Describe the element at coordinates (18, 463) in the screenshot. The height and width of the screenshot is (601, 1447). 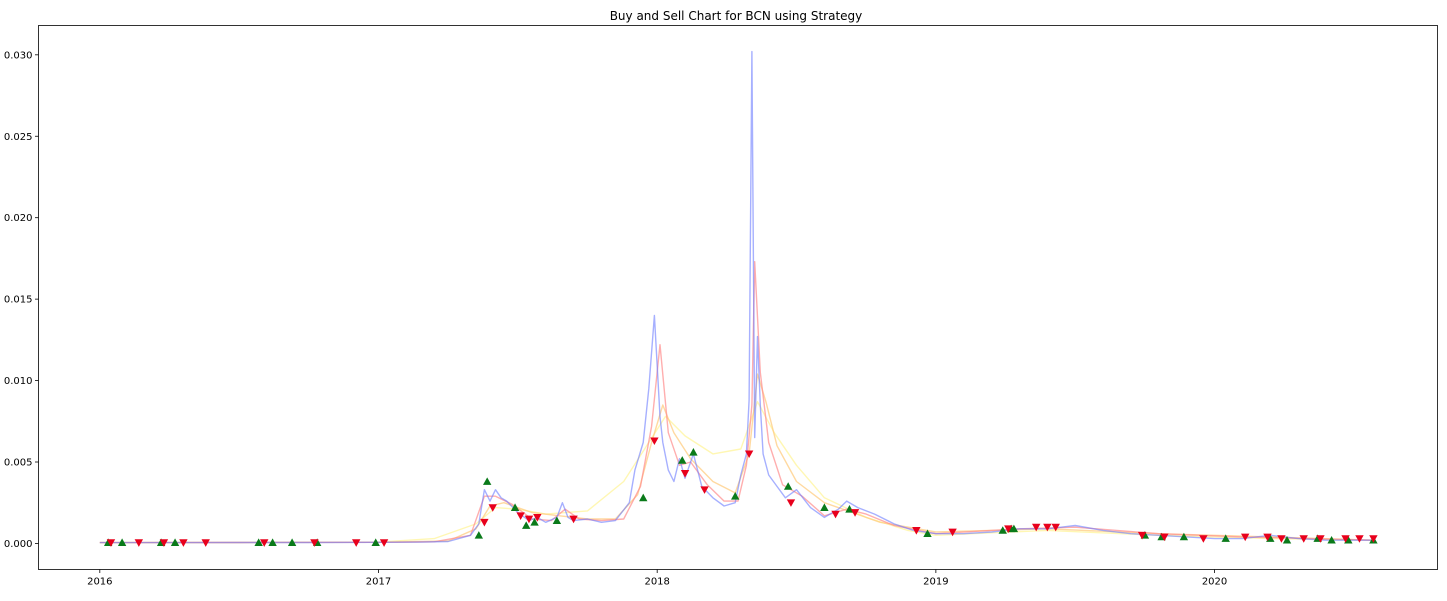
I see `y-tick-label: 0.005` at that location.